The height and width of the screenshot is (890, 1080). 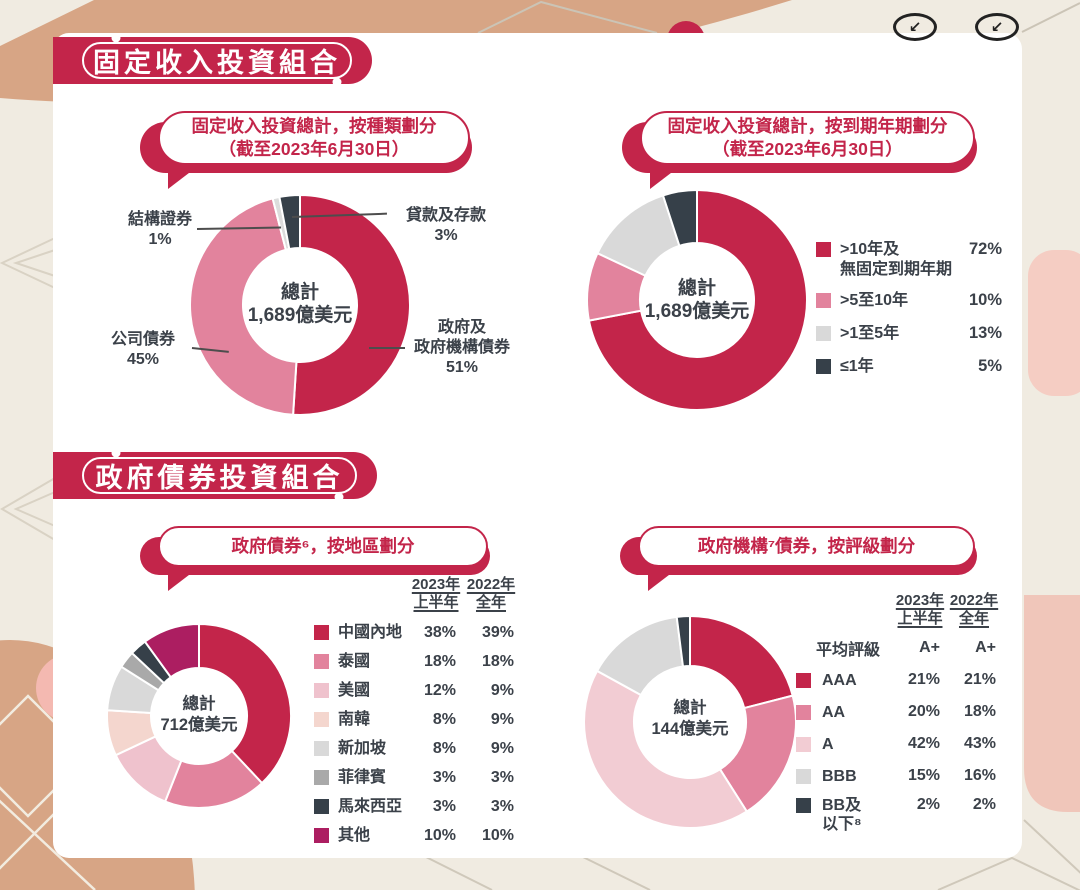 What do you see at coordinates (807, 126) in the screenshot?
I see `chart2-title: 固定收入投資總計，按到期年期劃分` at bounding box center [807, 126].